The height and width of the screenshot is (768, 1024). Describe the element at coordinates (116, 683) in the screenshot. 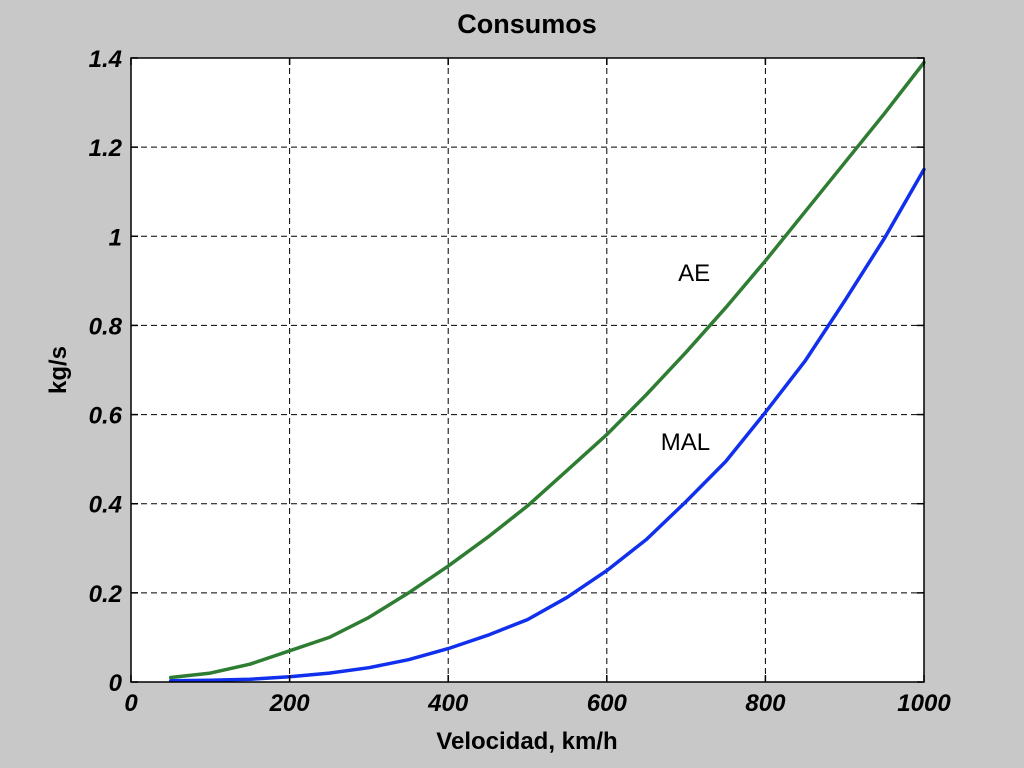

I see `y-tick-label: 0` at that location.